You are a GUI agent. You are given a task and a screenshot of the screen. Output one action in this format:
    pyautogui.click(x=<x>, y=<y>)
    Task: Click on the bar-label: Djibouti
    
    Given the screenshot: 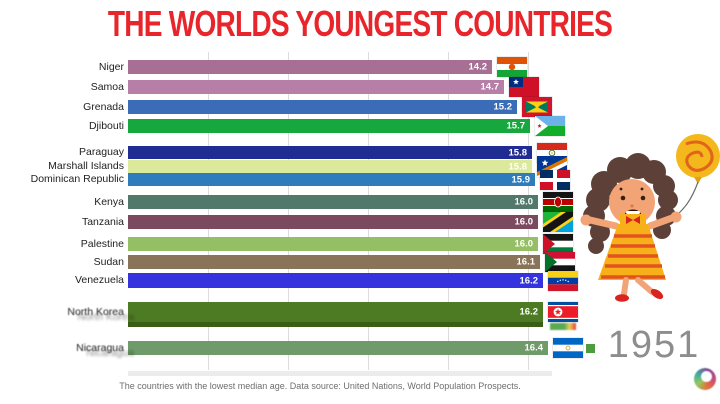 What is the action you would take?
    pyautogui.click(x=106, y=125)
    